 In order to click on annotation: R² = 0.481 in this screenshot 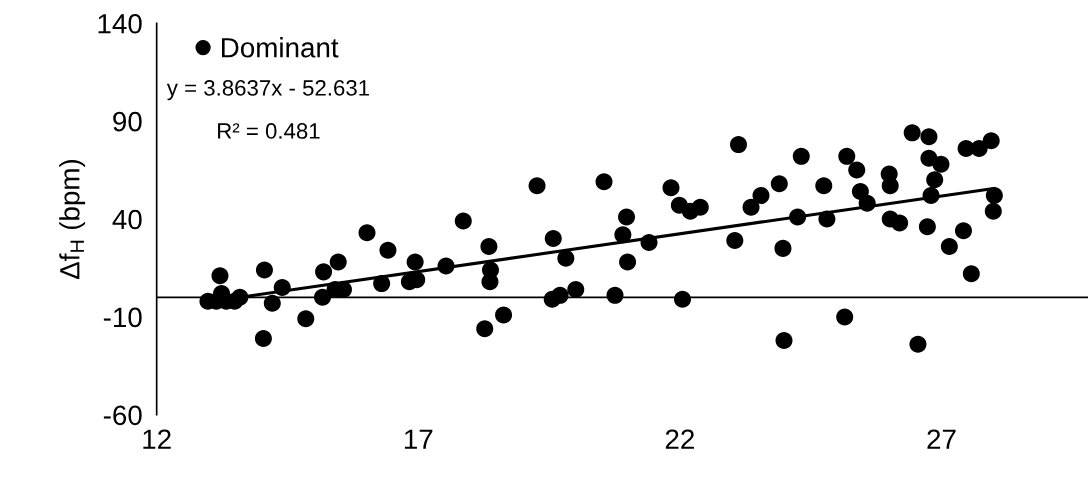, I will do `click(269, 131)`.